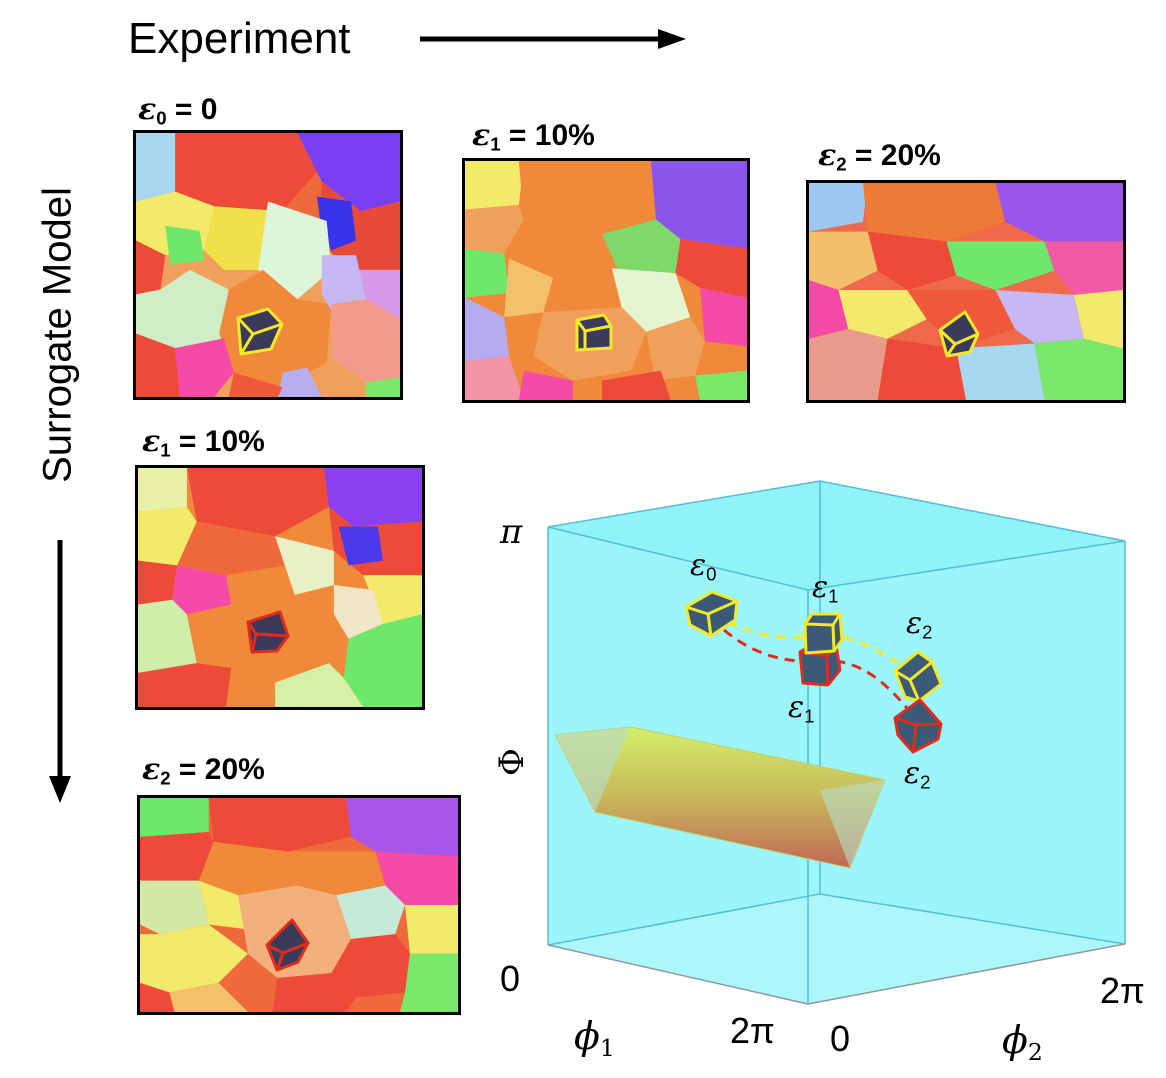 The width and height of the screenshot is (1166, 1078). Describe the element at coordinates (287, 945) in the screenshot. I see `cube-icon-sur2` at that location.